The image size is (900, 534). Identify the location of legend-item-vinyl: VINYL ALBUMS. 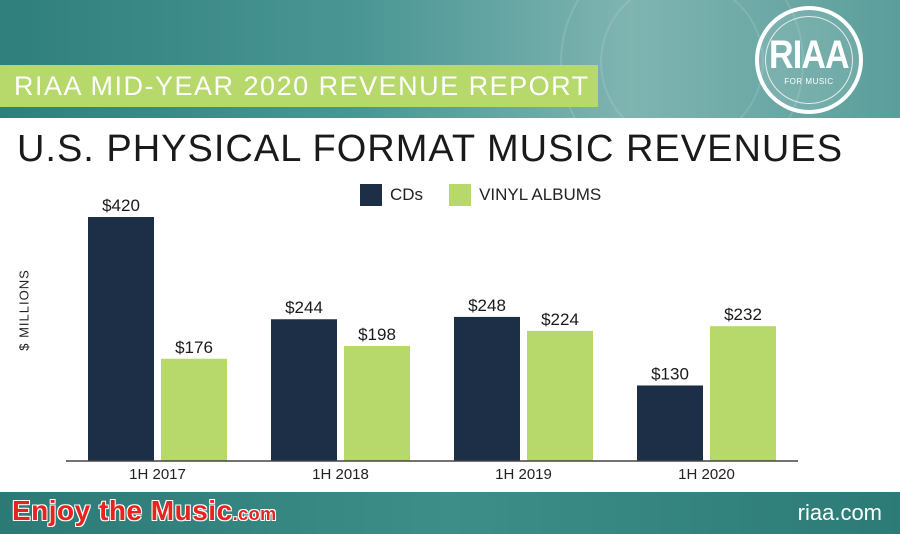
(525, 195).